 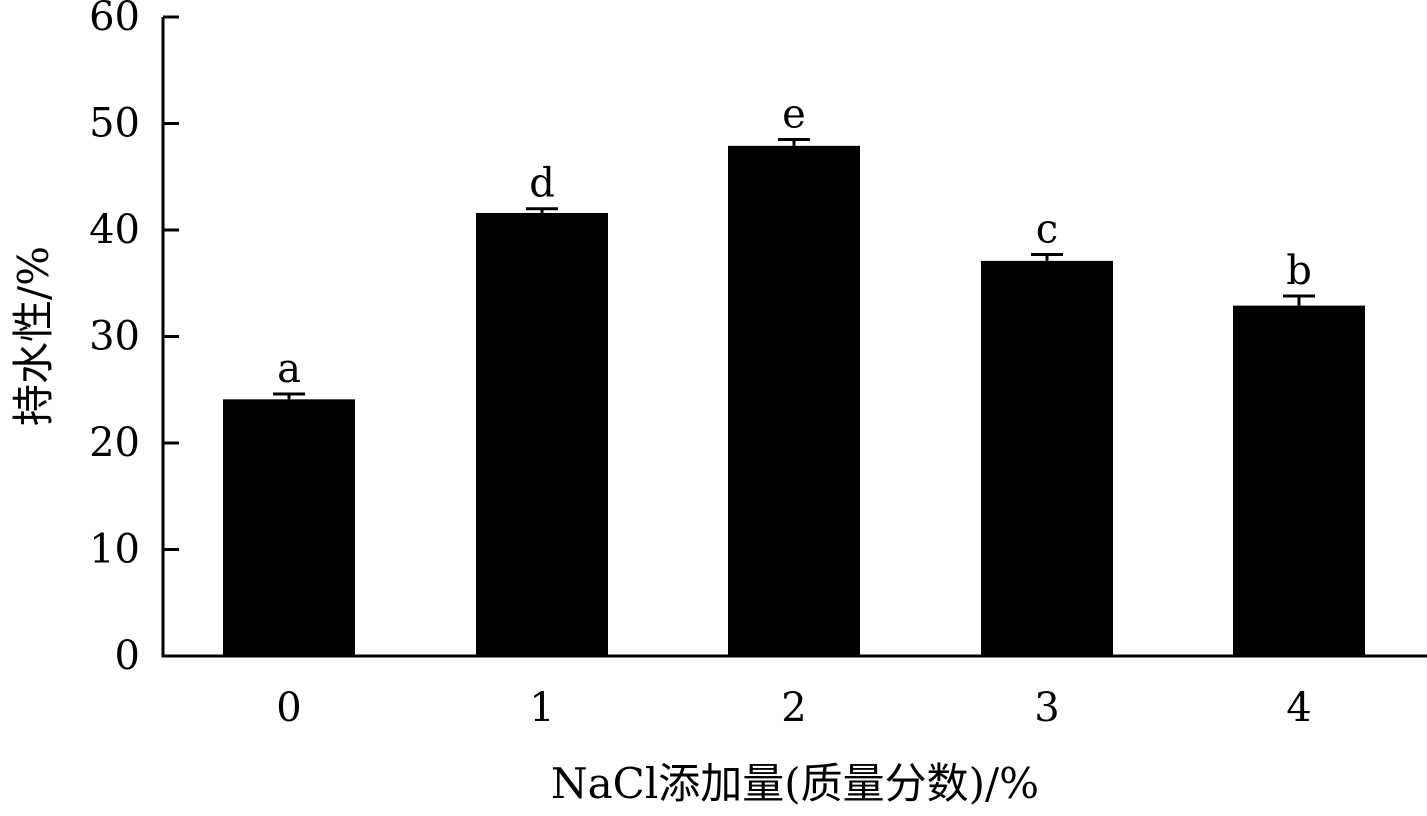 I want to click on x-tick-label-1: 1, so click(x=541, y=708).